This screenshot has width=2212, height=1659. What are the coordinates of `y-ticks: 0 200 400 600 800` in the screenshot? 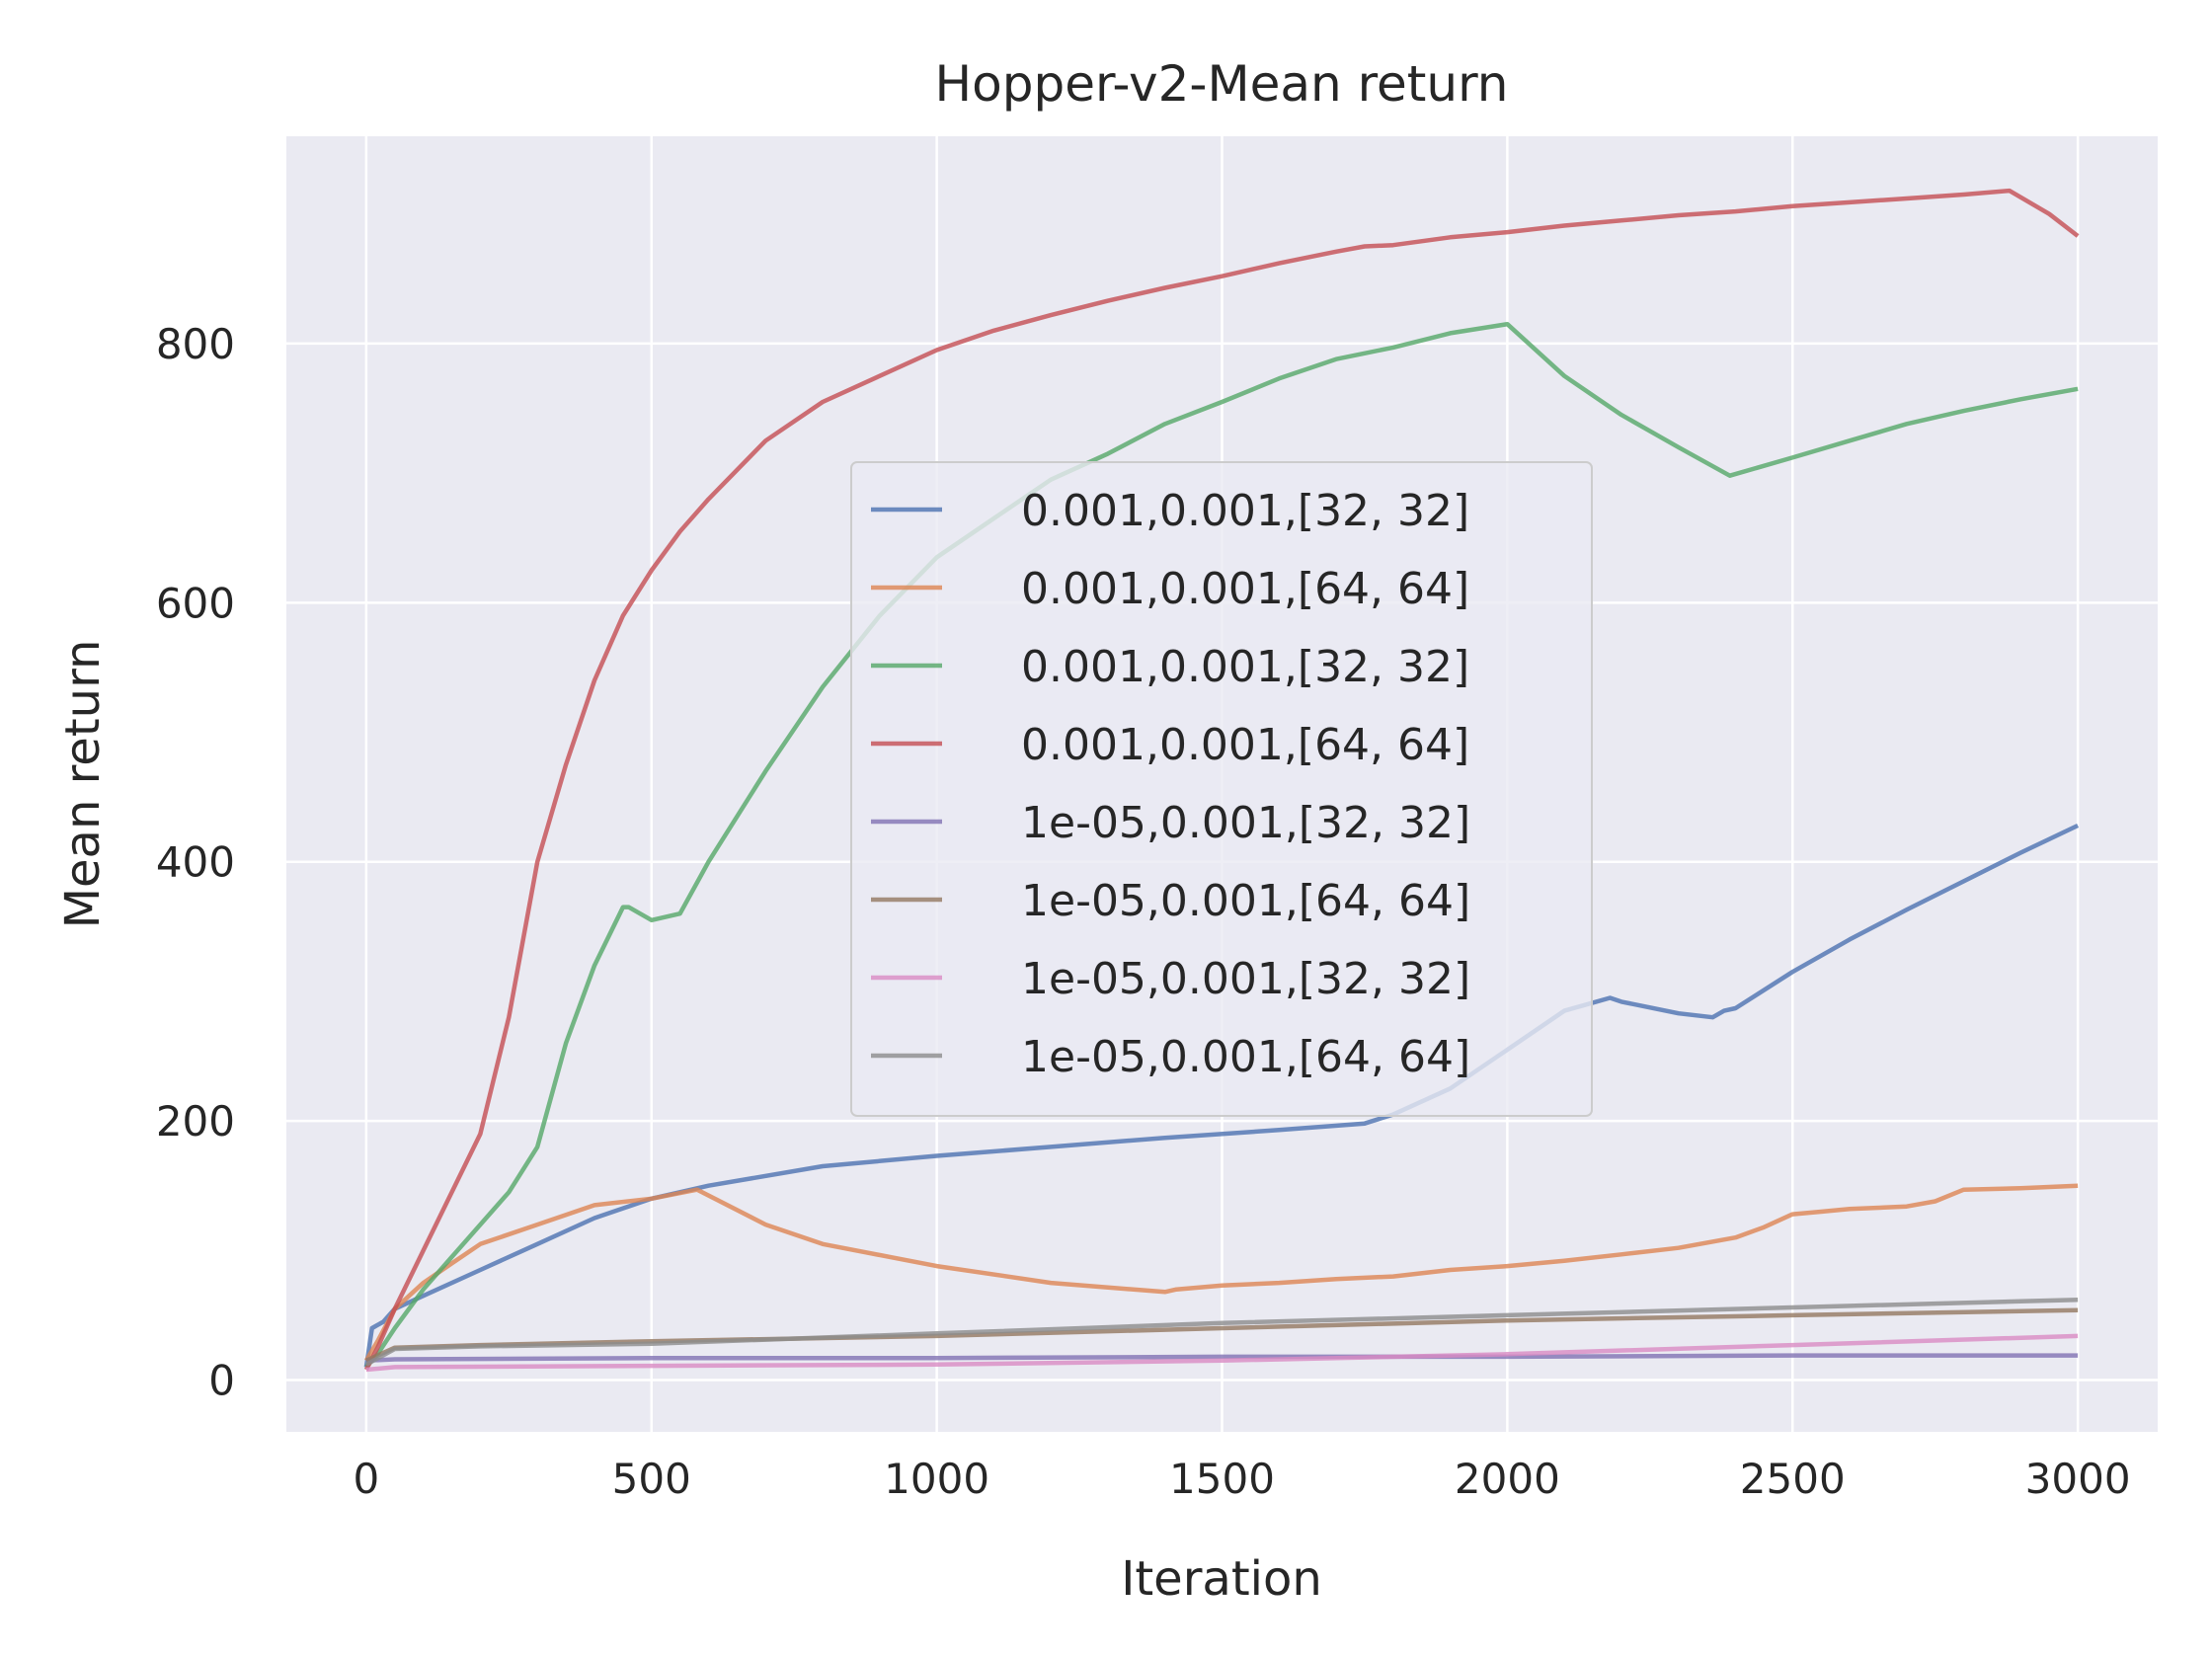 It's located at (196, 863).